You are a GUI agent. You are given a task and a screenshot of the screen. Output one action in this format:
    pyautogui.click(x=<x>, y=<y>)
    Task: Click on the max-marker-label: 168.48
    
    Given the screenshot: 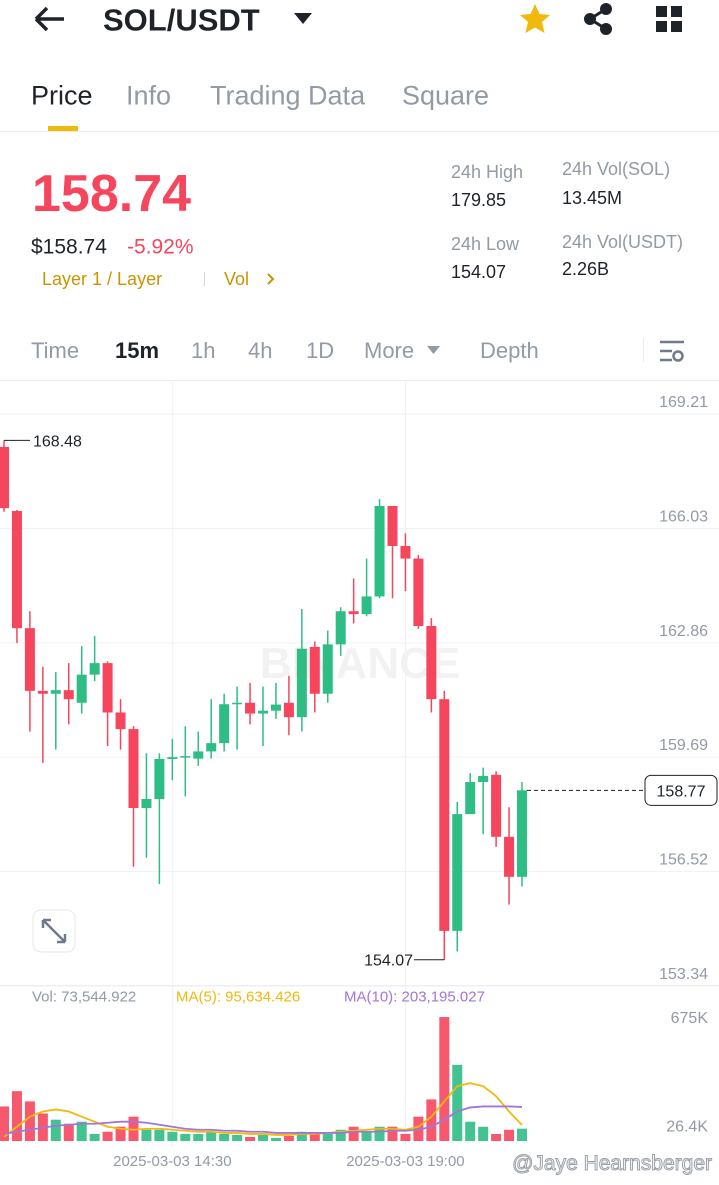 What is the action you would take?
    pyautogui.click(x=57, y=441)
    